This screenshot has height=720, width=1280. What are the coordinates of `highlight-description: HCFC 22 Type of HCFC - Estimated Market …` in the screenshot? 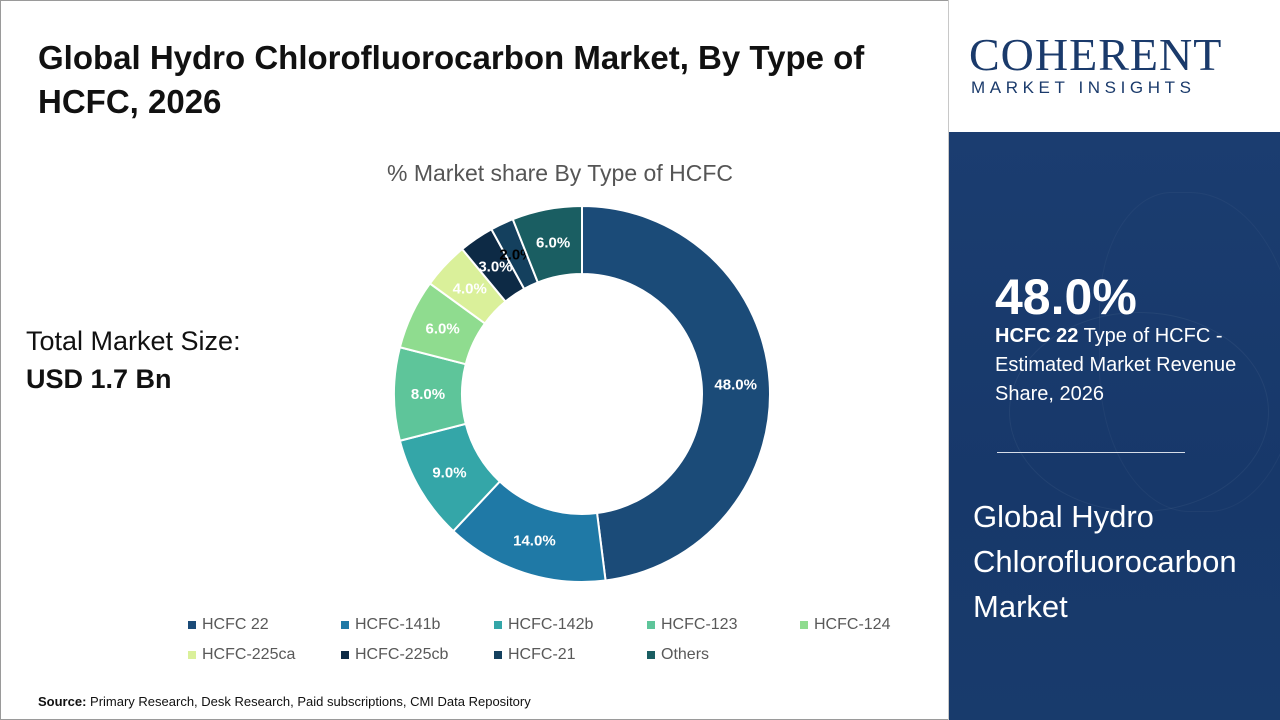 It's located at (1125, 365).